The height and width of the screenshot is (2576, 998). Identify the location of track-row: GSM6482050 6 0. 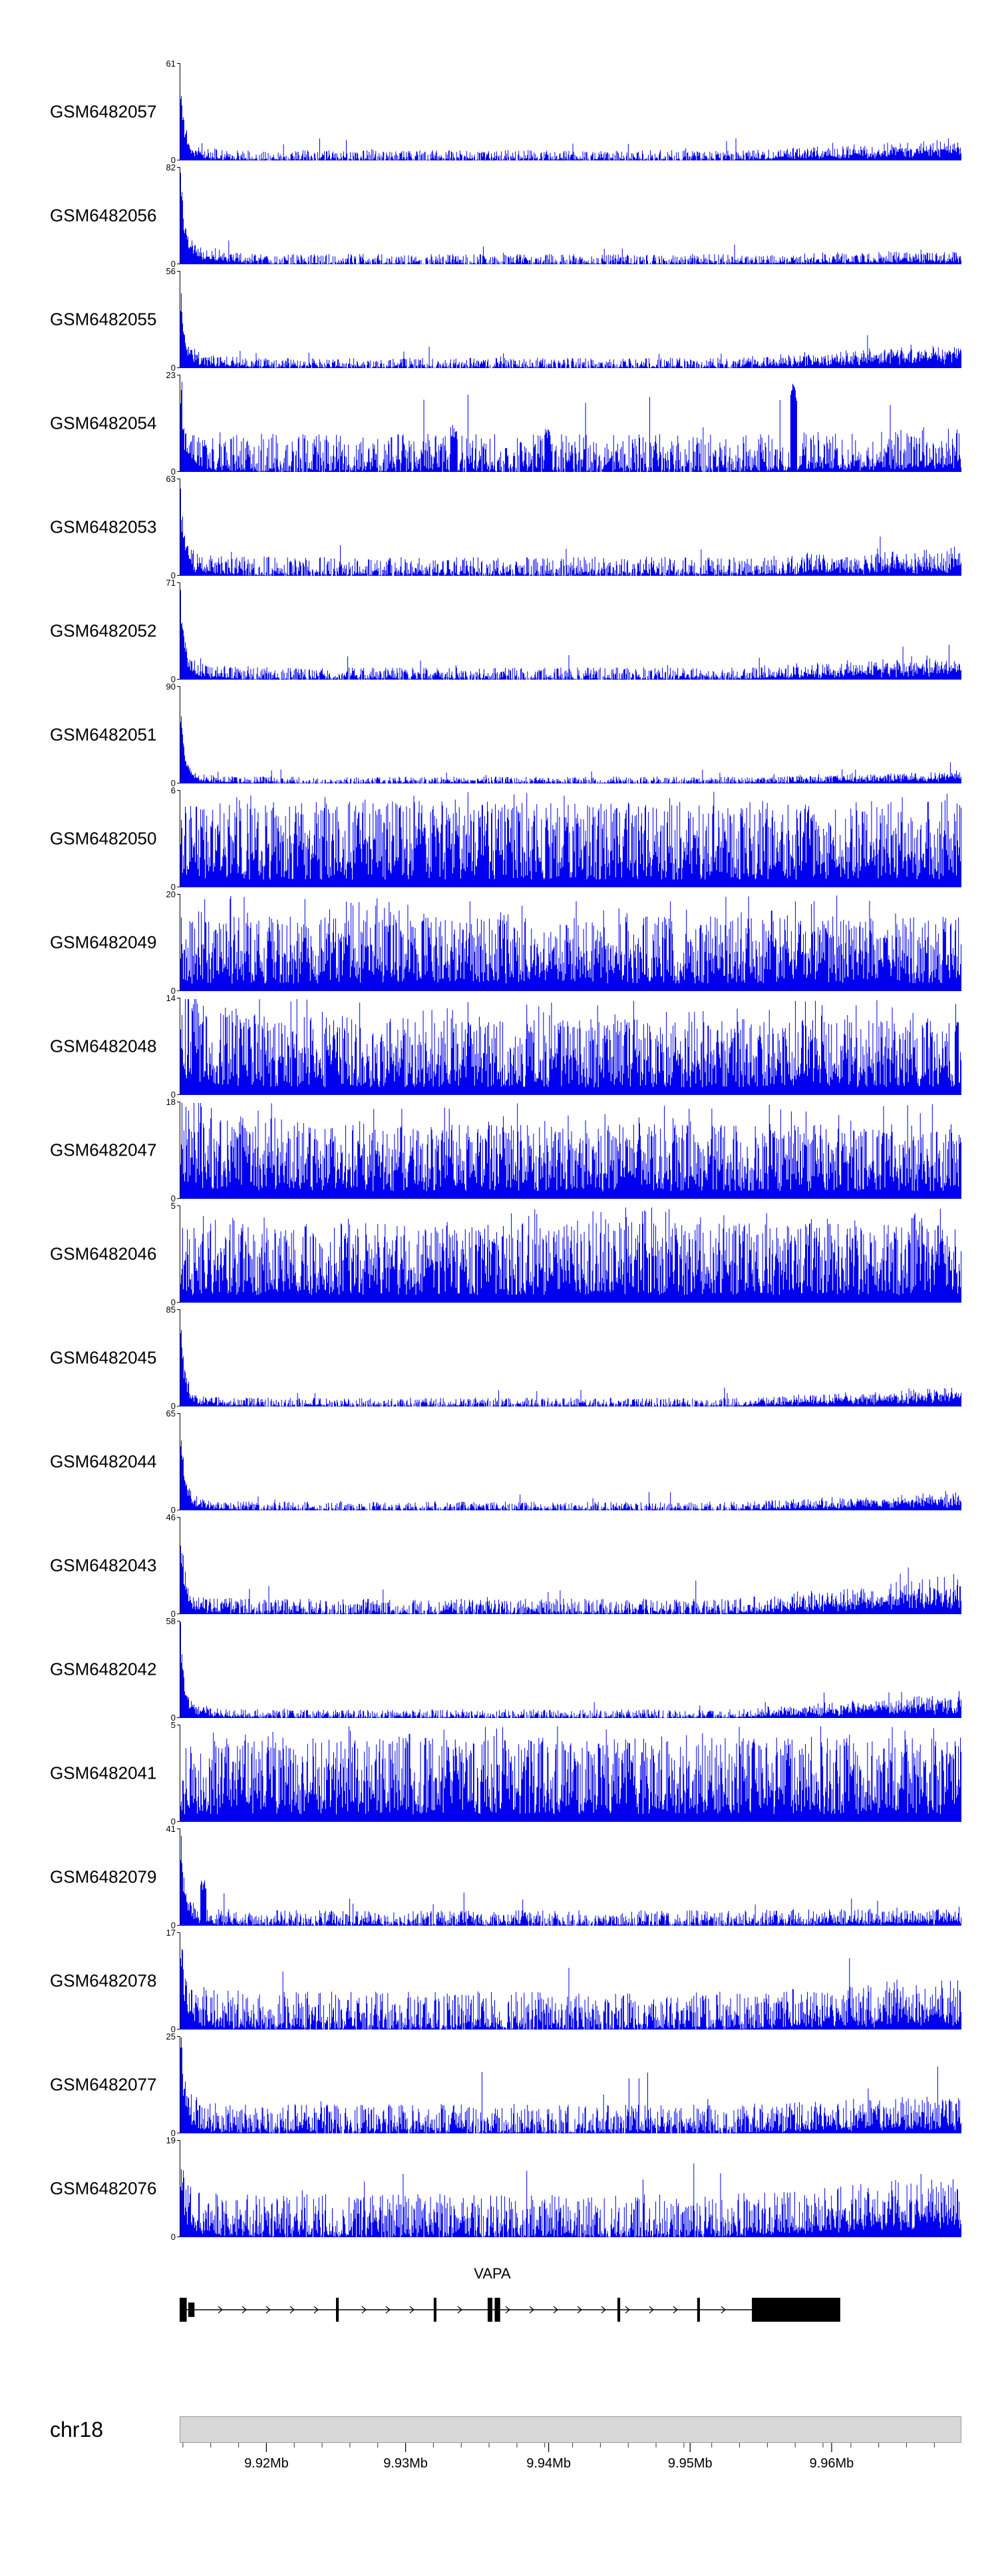
(499, 838).